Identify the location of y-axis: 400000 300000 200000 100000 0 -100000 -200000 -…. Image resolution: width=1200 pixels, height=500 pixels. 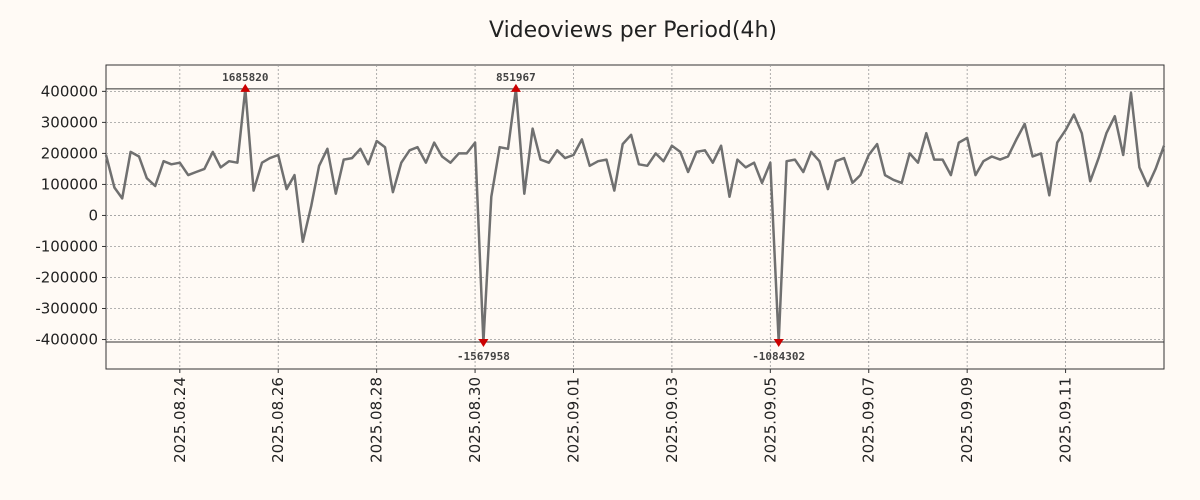
(70, 215).